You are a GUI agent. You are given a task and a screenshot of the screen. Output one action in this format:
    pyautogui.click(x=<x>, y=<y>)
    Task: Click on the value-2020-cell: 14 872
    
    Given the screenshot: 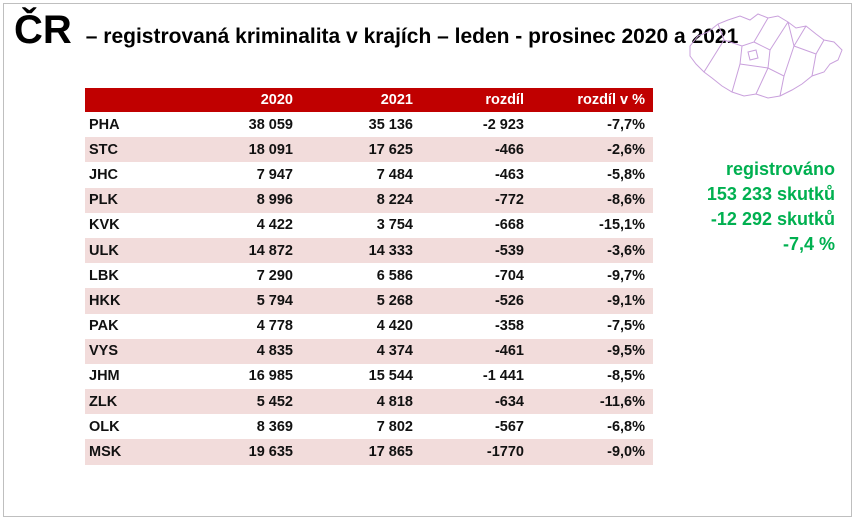 What is the action you would take?
    pyautogui.click(x=245, y=250)
    